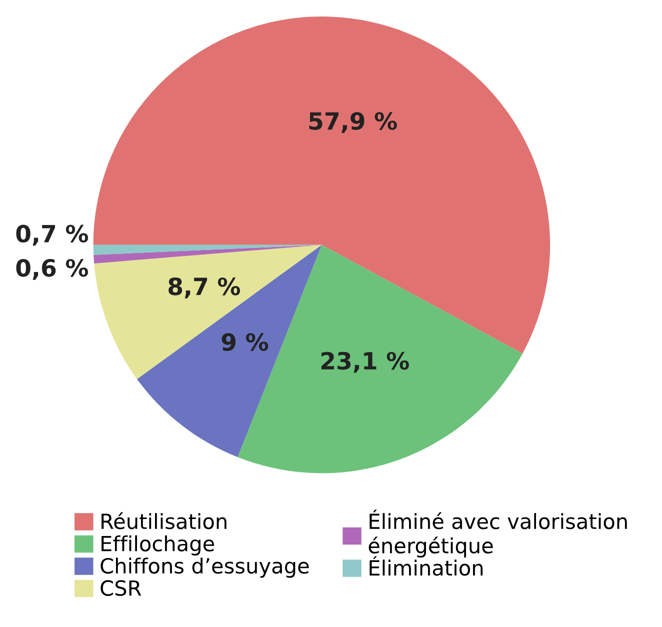 The image size is (662, 627). I want to click on legend-label: Réutilisation, so click(164, 521).